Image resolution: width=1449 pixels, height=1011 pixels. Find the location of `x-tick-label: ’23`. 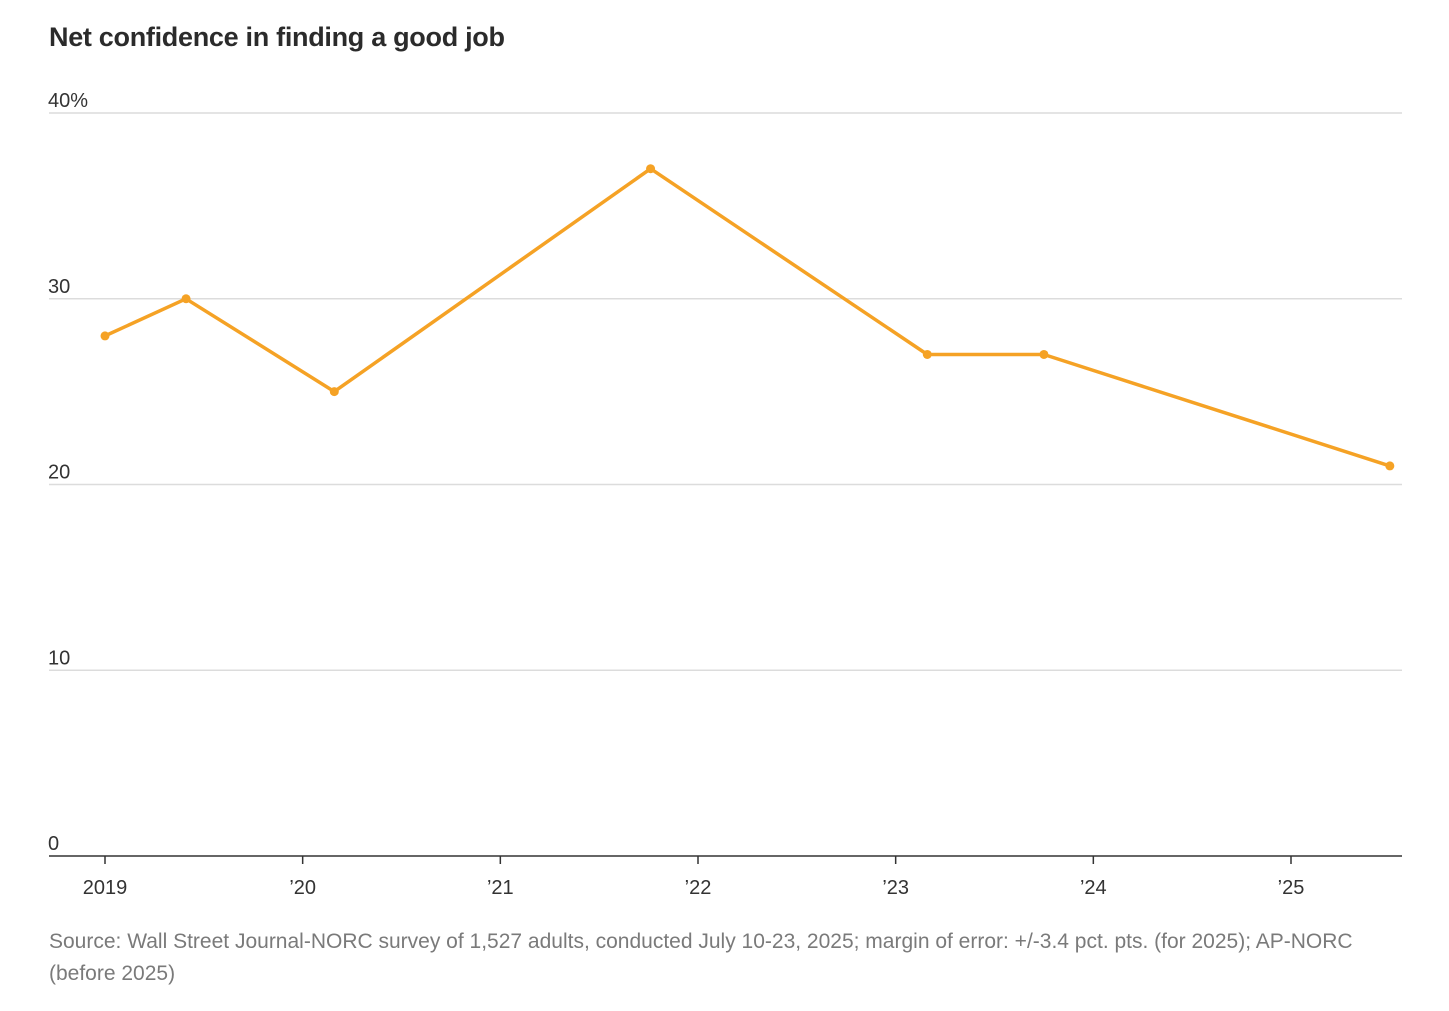

x-tick-label: ’23 is located at coordinates (895, 888).